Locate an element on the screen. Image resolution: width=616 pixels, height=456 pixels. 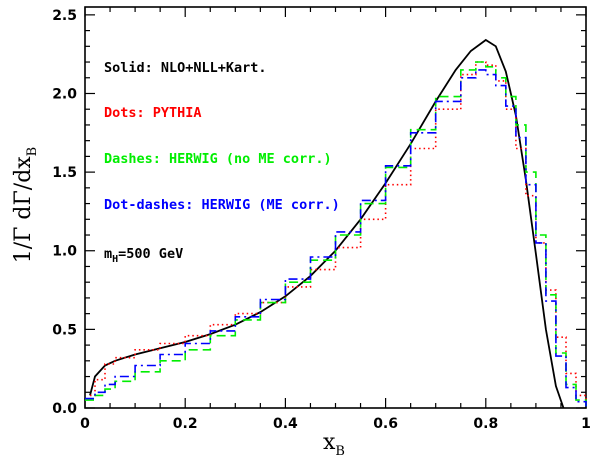
x-tick-label: 0.2 is located at coordinates (185, 424).